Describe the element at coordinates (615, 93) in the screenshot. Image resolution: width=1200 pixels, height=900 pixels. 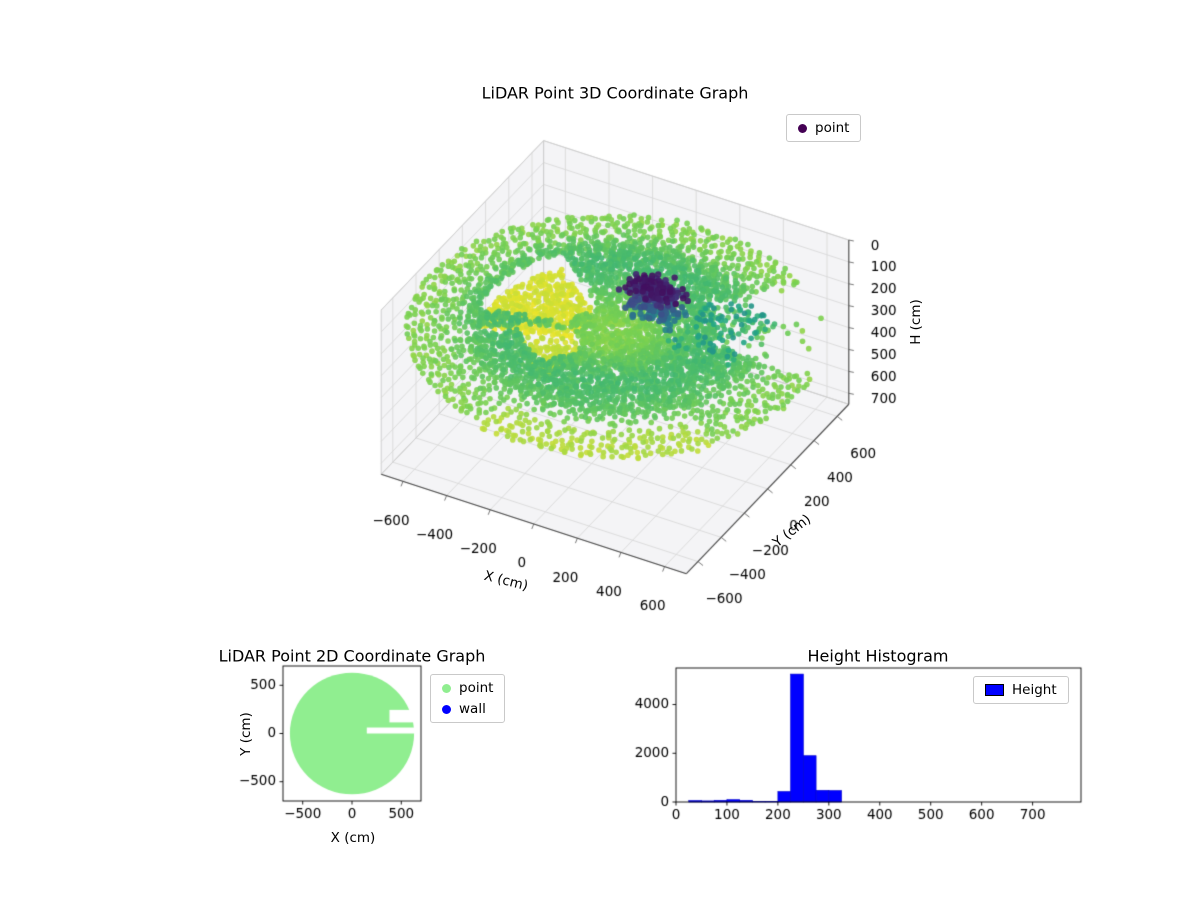
I see `plot3d-title: LiDAR Point 3D Coordinate Graph` at that location.